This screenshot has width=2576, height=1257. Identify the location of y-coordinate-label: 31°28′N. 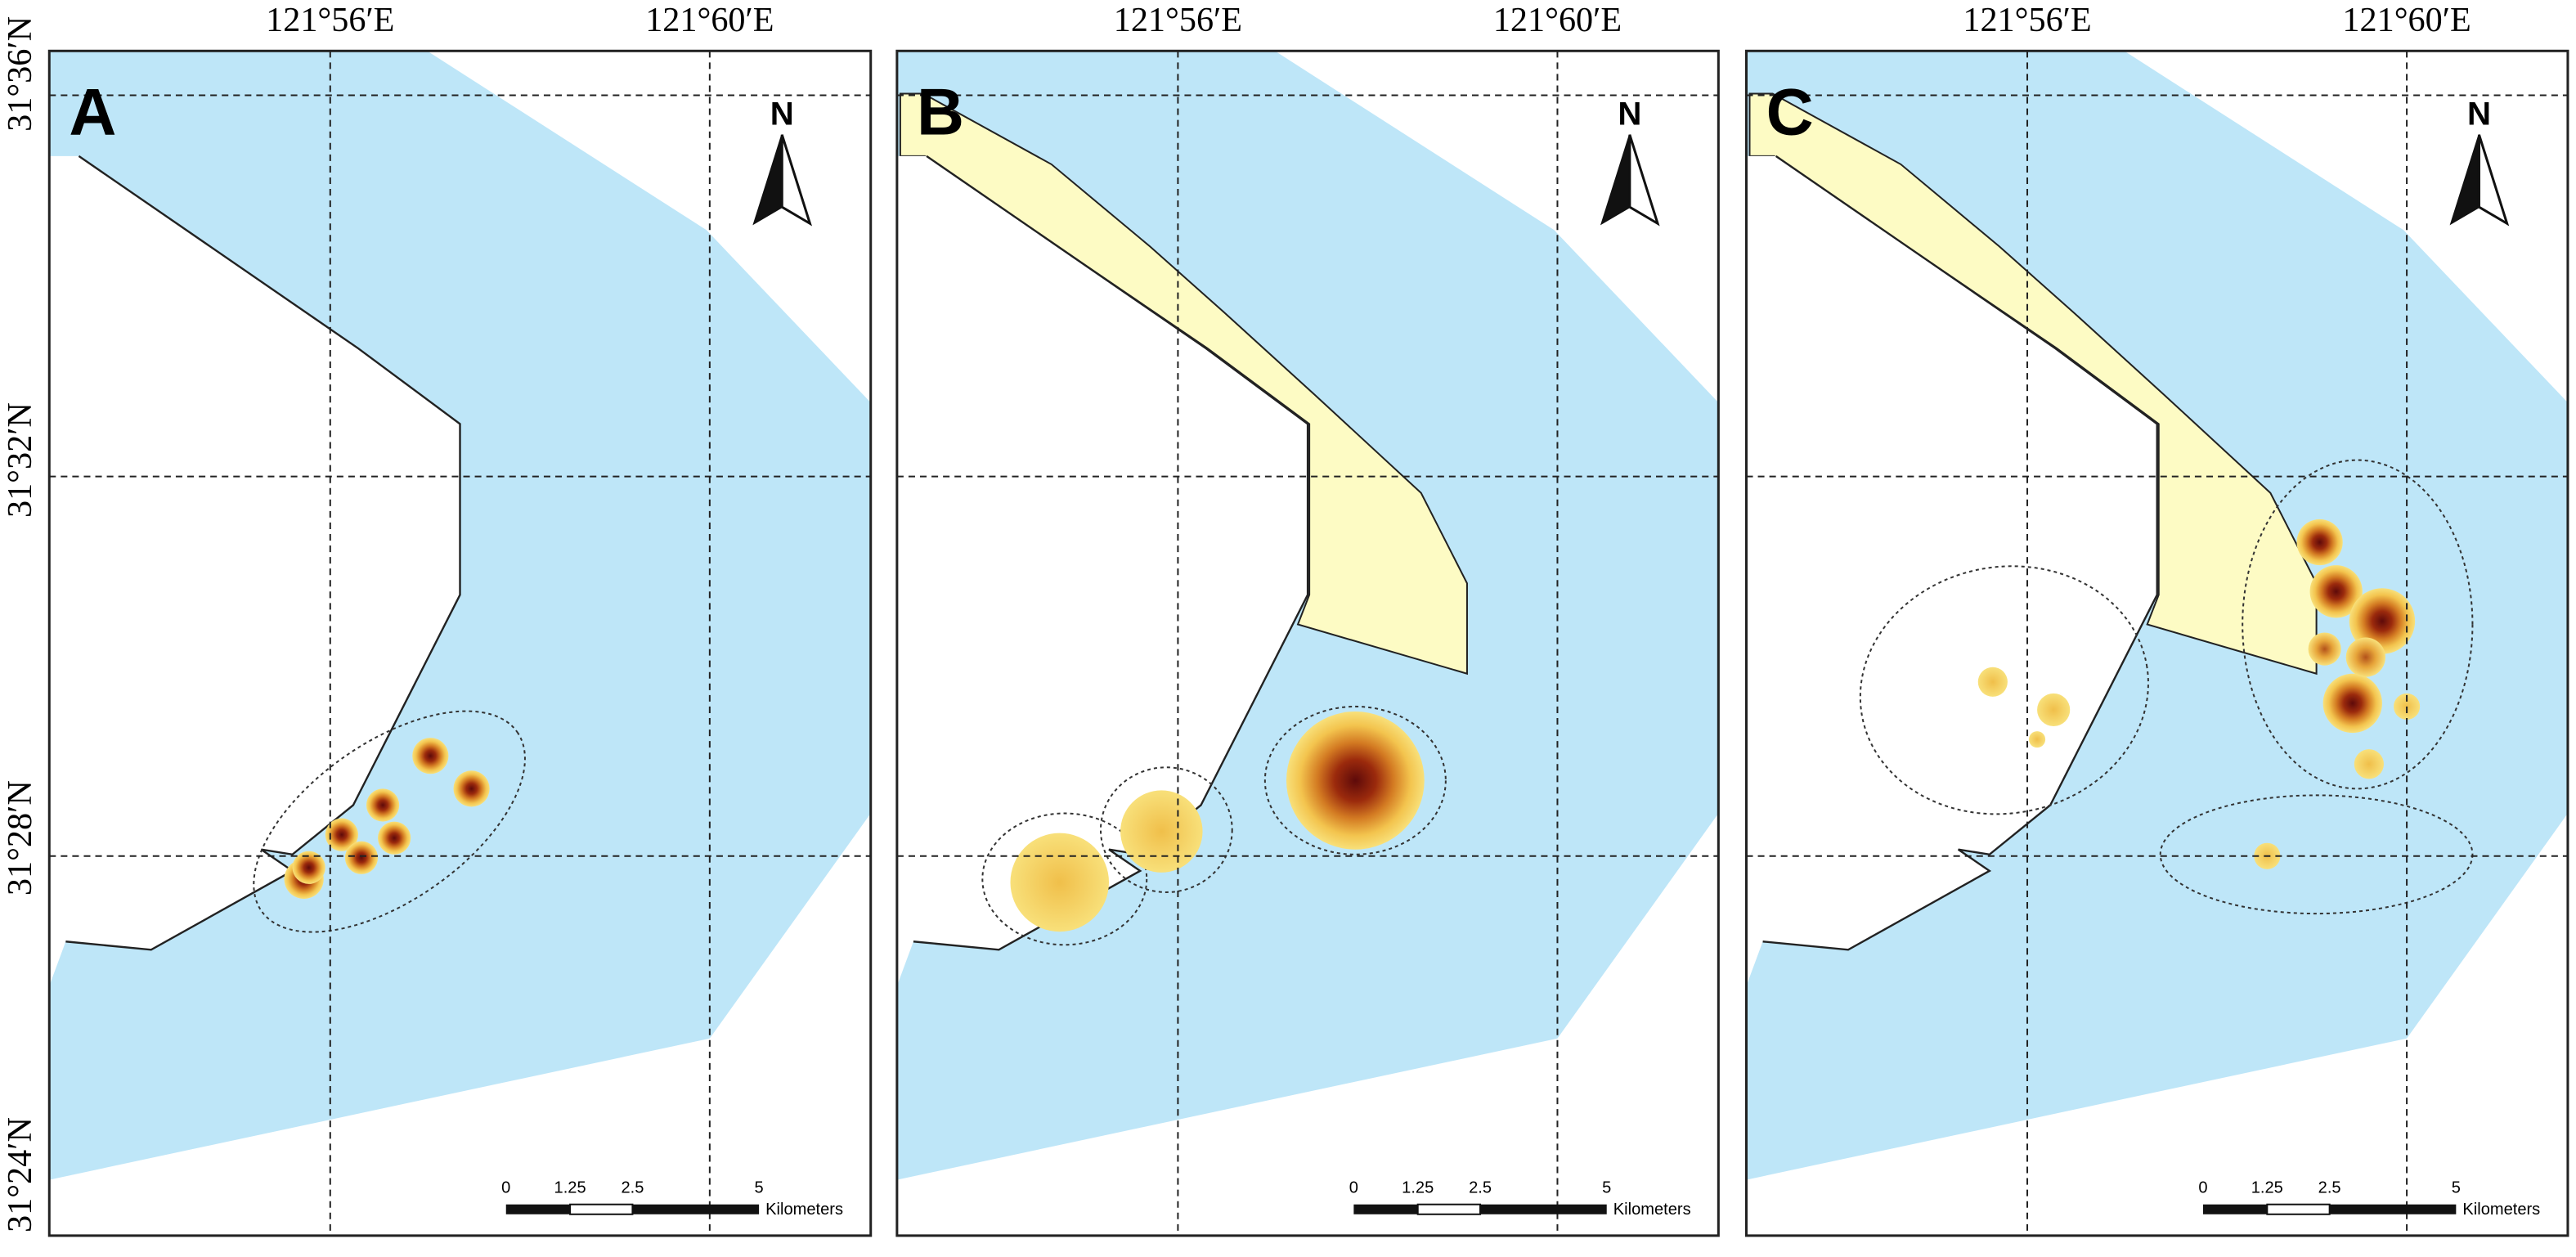
(20, 838).